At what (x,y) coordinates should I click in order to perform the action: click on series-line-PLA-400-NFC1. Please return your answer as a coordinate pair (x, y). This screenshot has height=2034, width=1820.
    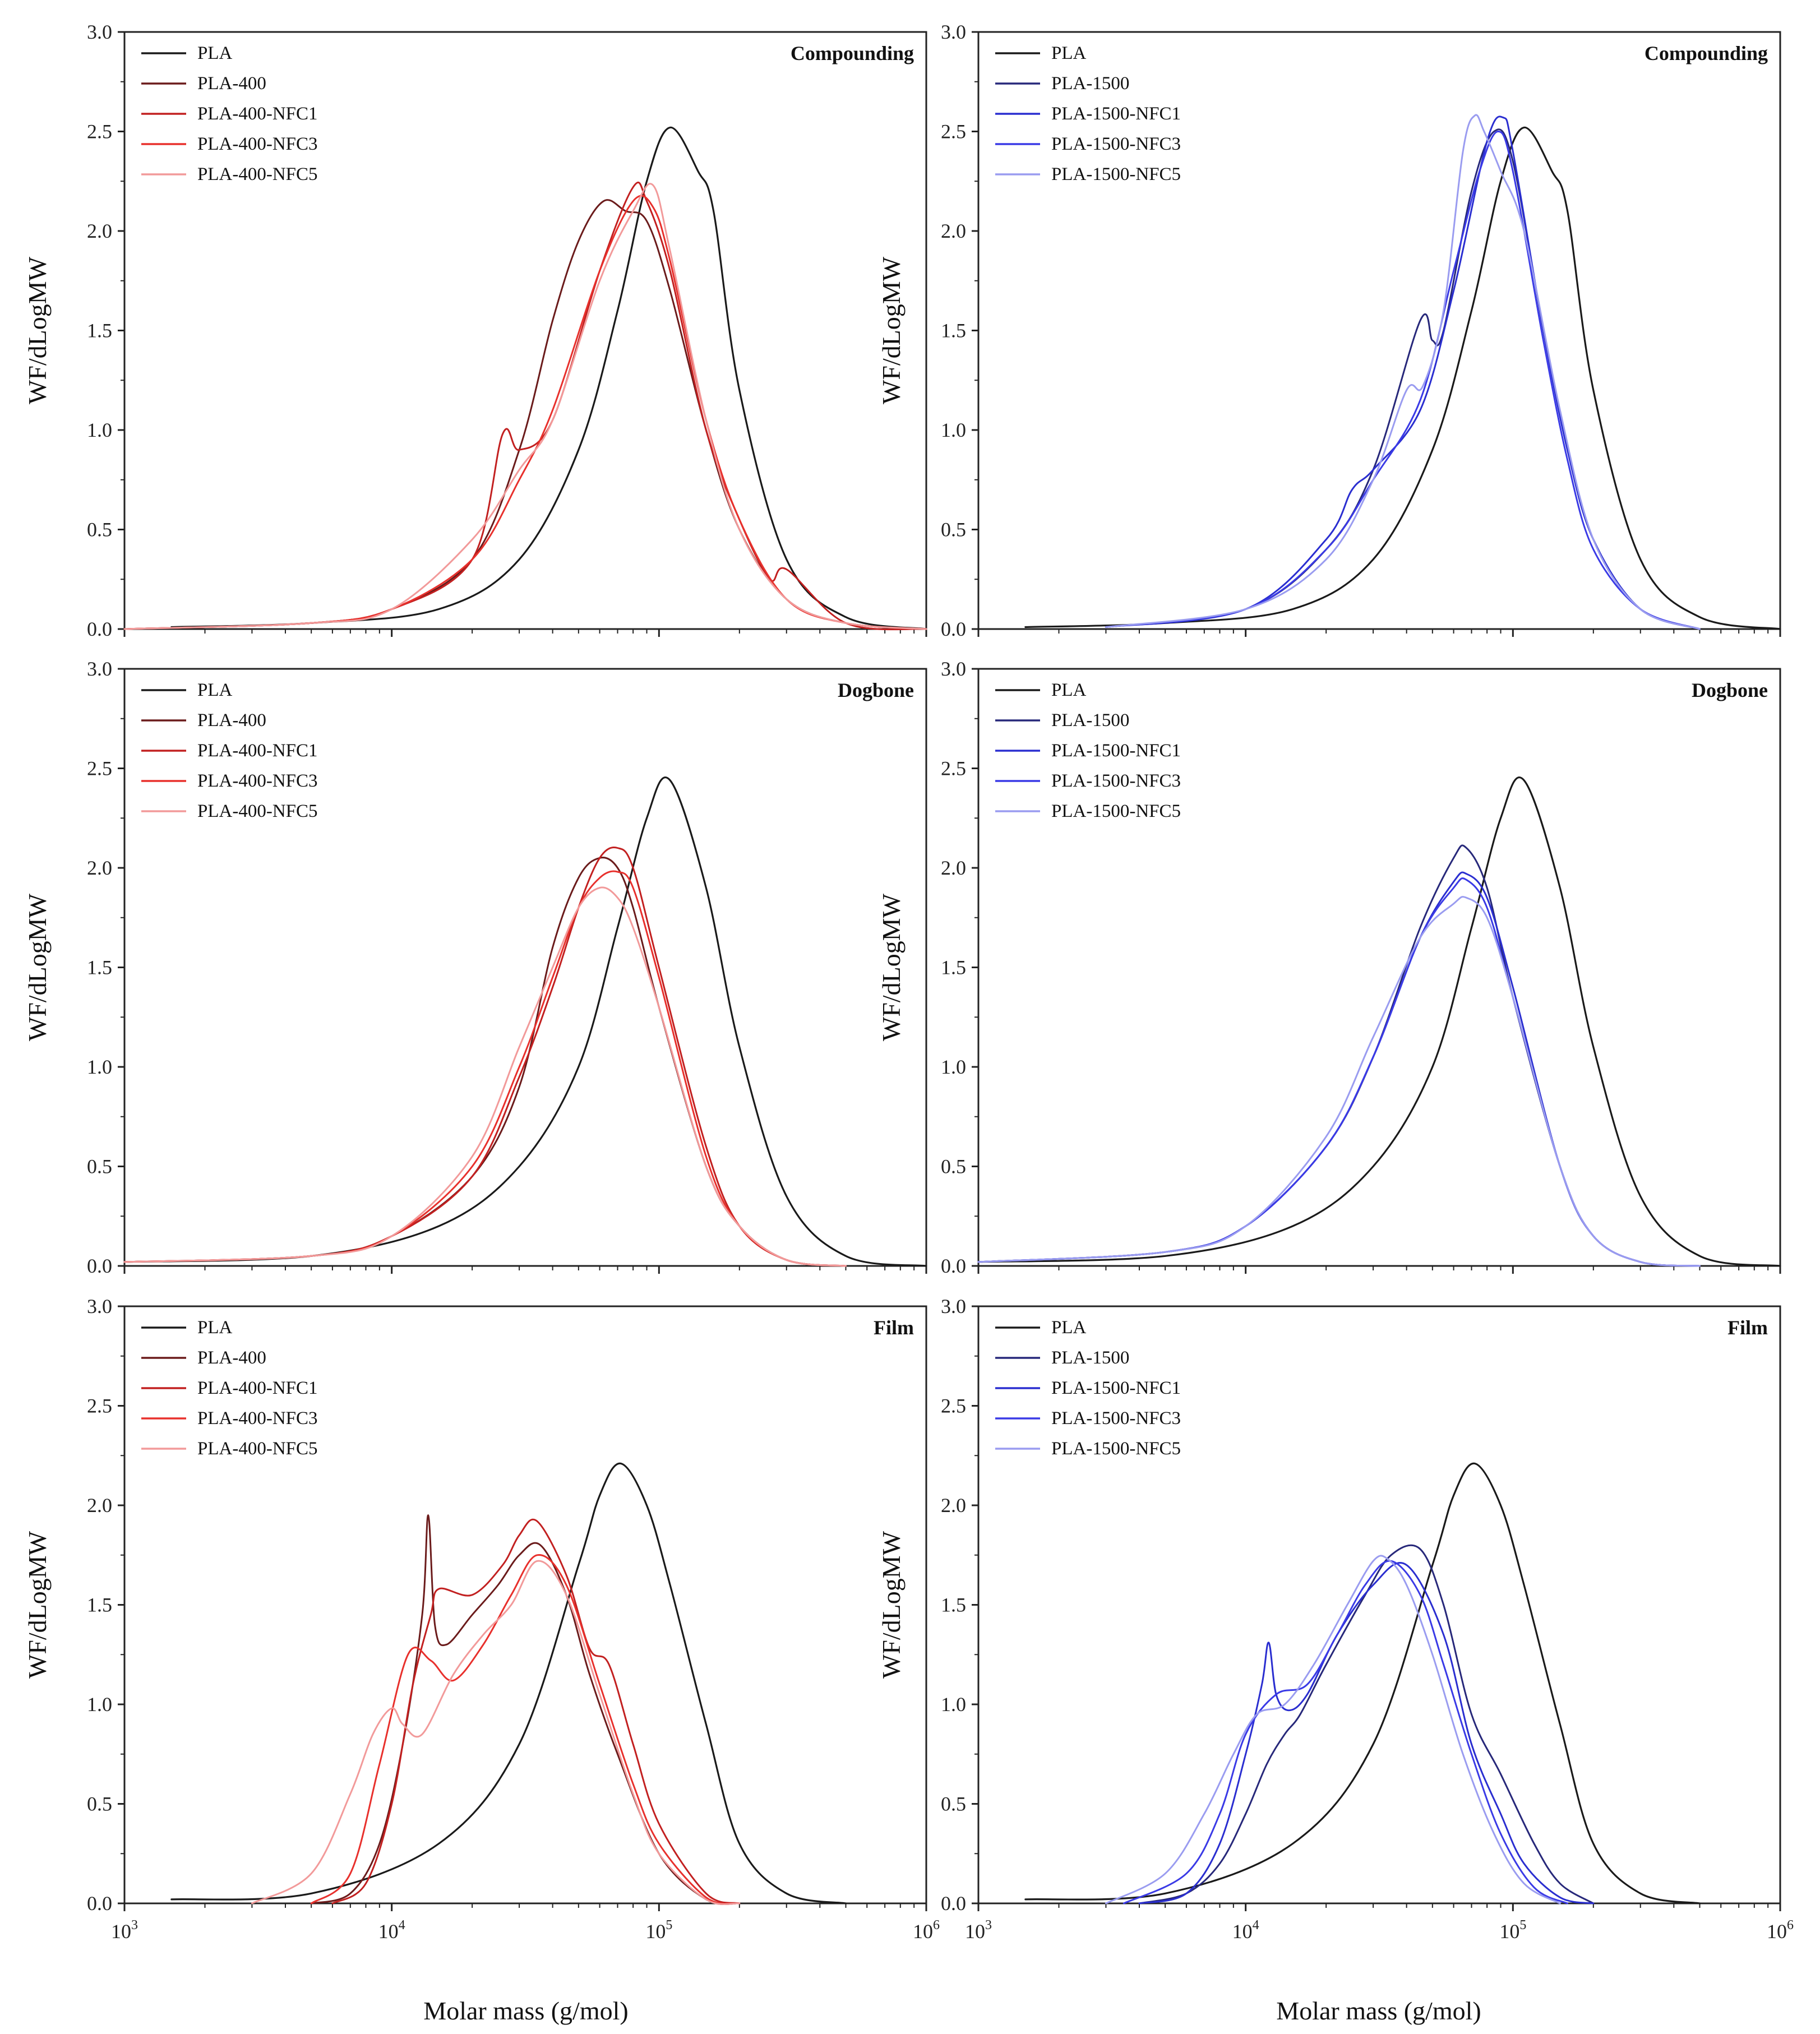
    Looking at the image, I should click on (536, 1711).